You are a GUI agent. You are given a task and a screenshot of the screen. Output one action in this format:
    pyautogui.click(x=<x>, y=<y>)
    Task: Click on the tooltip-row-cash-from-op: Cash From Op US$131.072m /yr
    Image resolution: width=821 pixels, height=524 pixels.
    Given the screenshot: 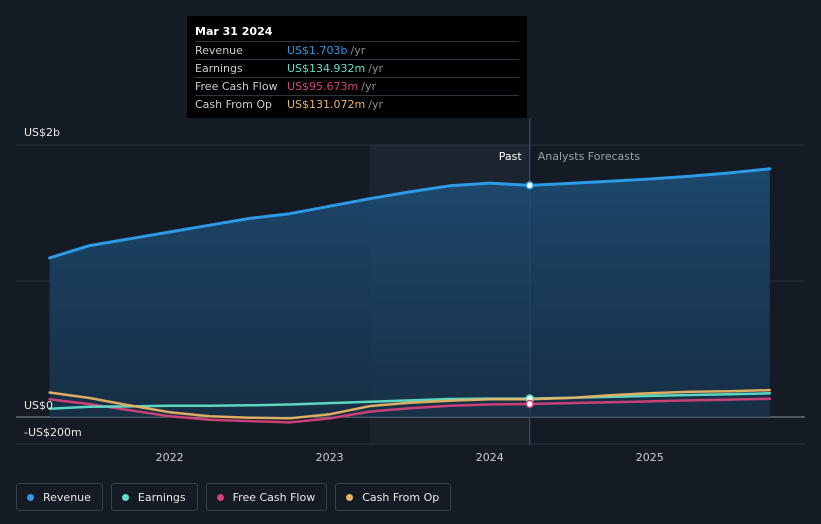 What is the action you would take?
    pyautogui.click(x=357, y=104)
    